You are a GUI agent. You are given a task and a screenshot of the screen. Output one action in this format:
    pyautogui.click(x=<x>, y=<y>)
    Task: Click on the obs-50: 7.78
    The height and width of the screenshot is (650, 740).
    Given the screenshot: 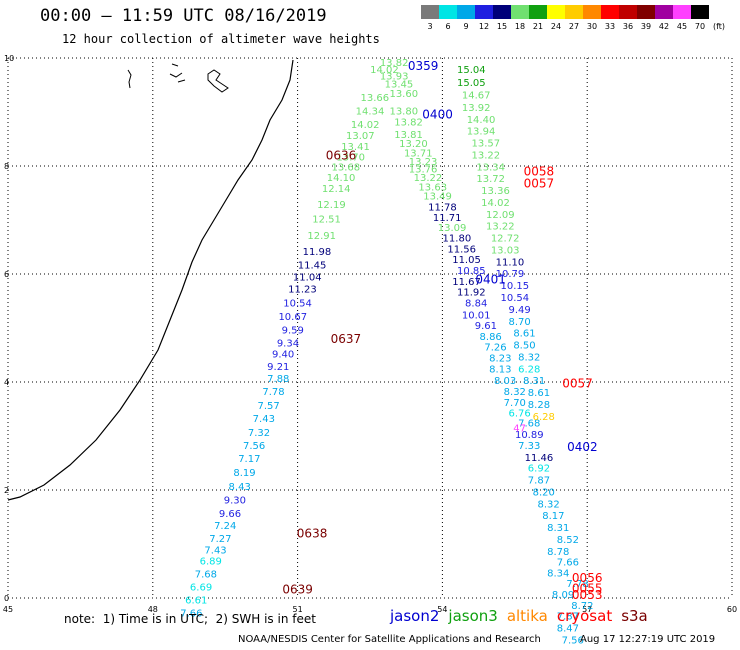 What is the action you would take?
    pyautogui.click(x=273, y=392)
    